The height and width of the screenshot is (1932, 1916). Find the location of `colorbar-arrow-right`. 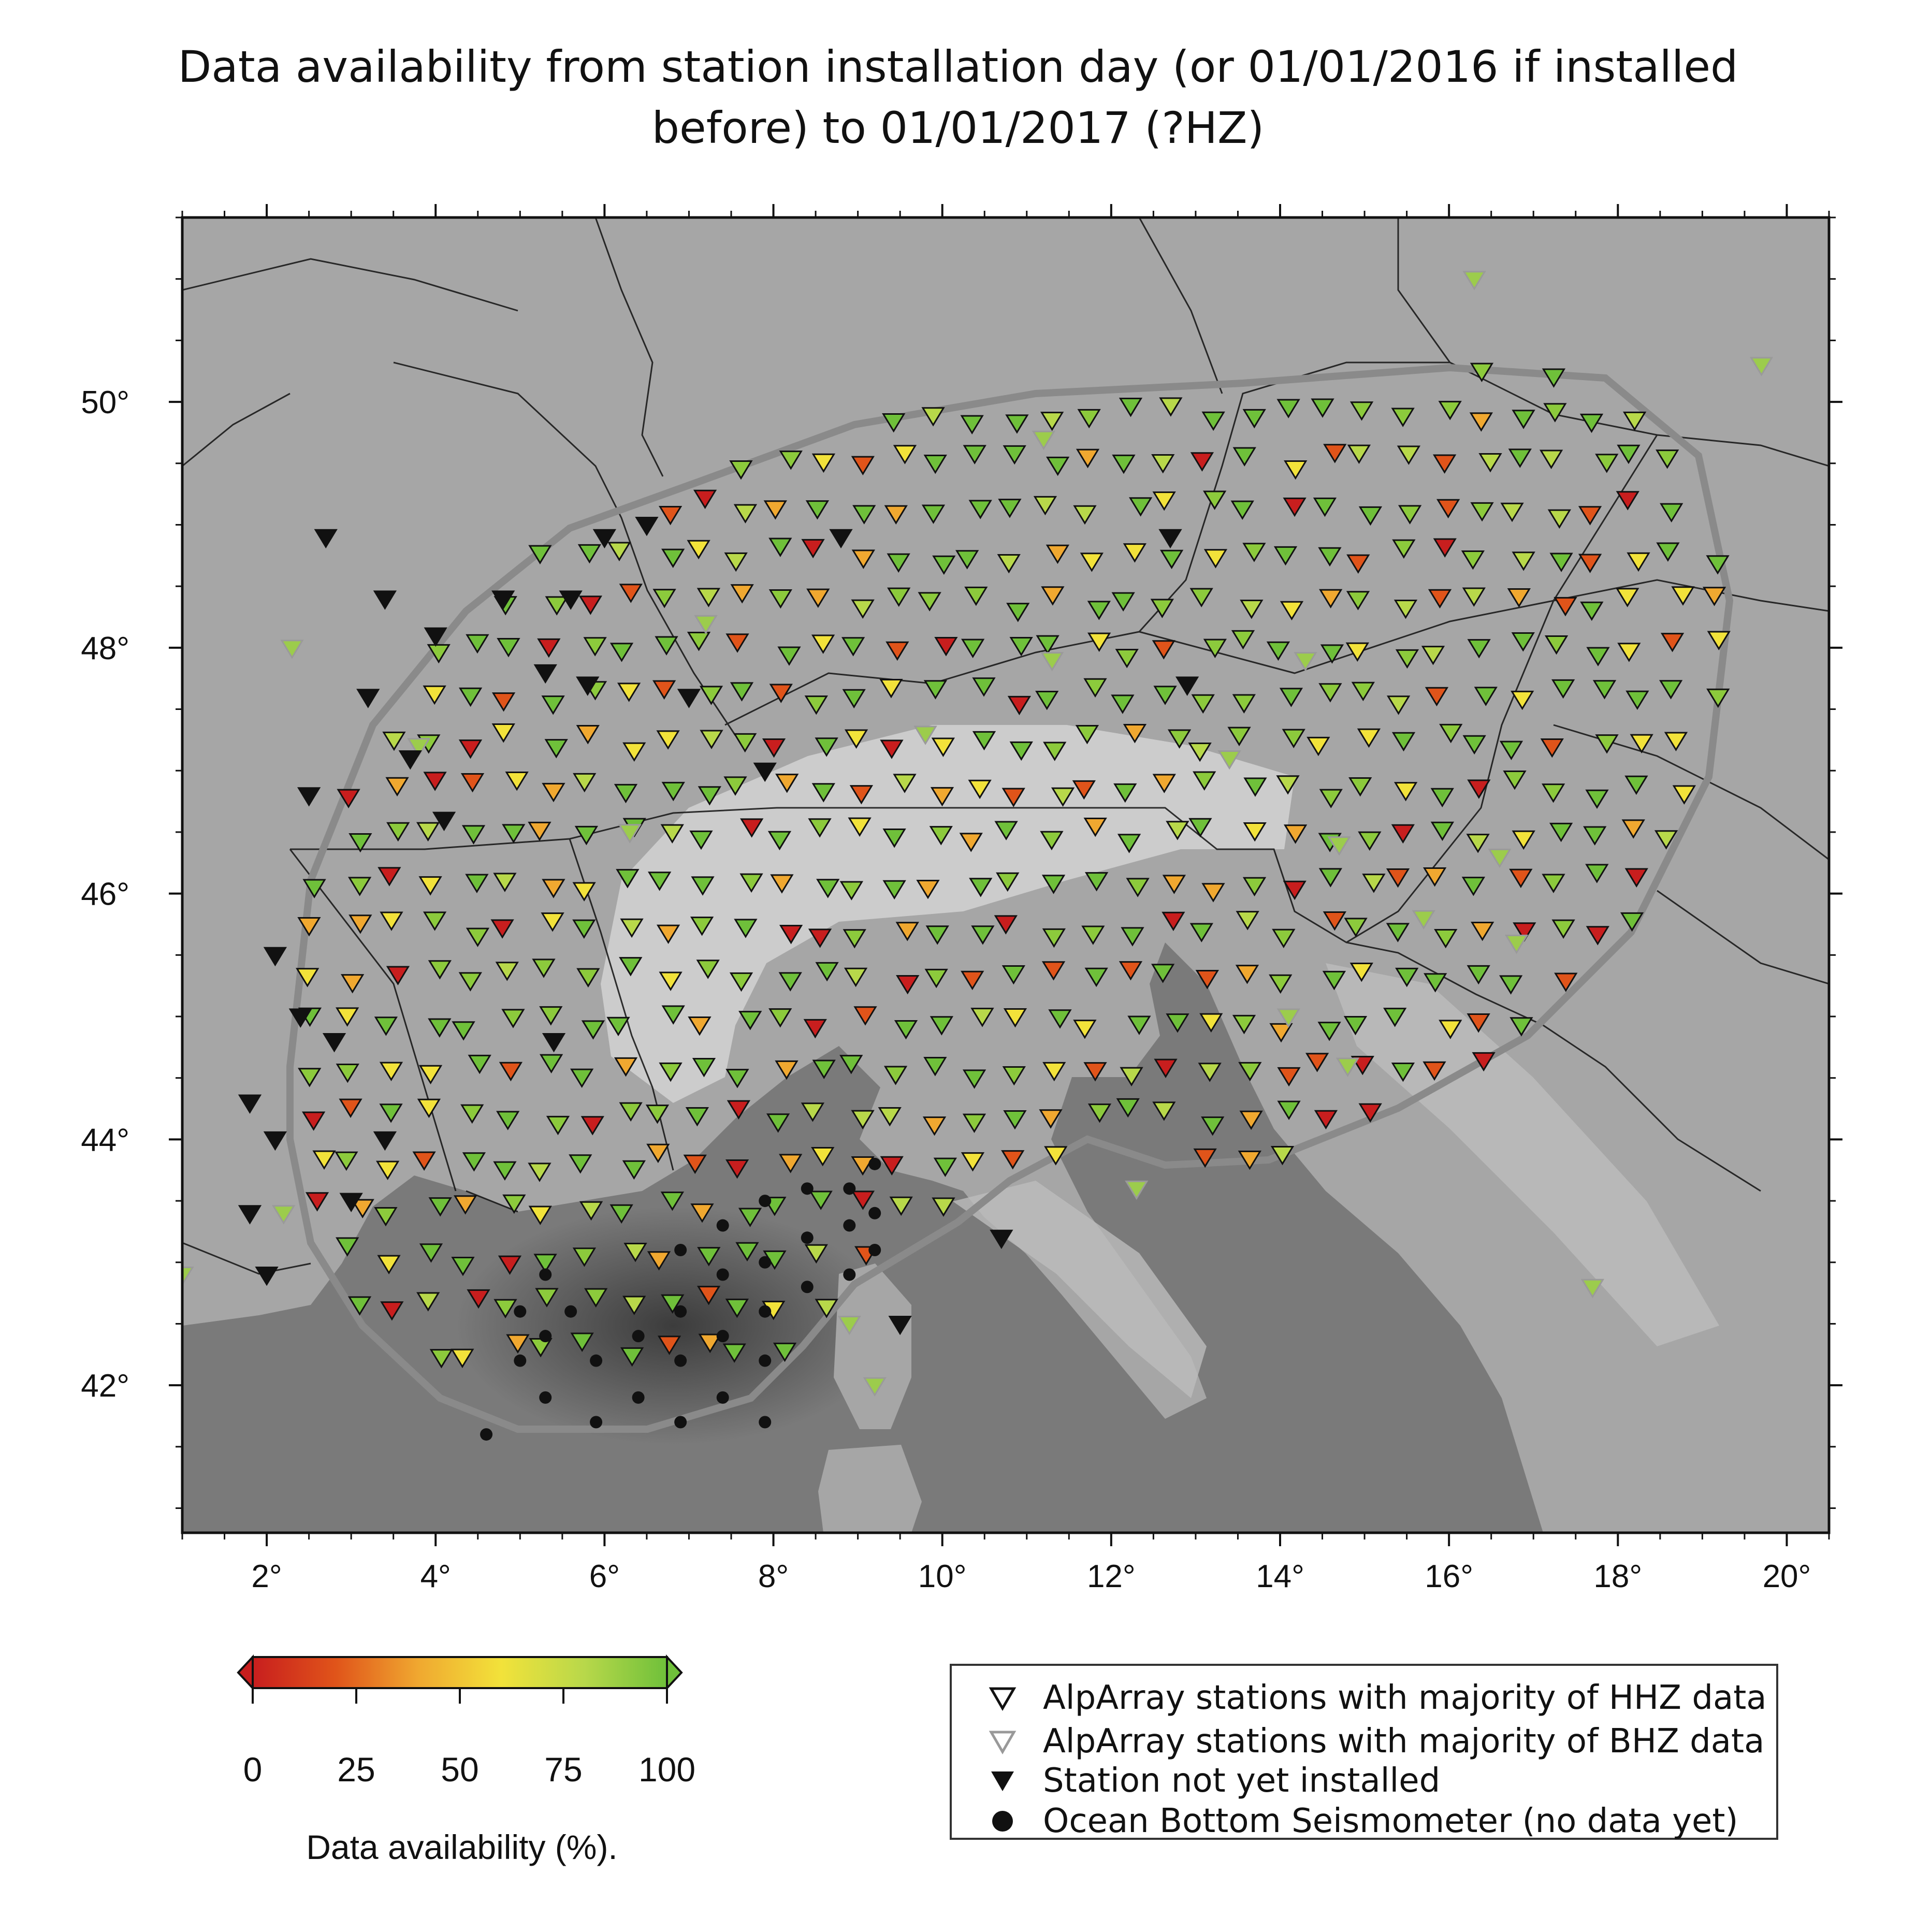

colorbar-arrow-right is located at coordinates (675, 1672).